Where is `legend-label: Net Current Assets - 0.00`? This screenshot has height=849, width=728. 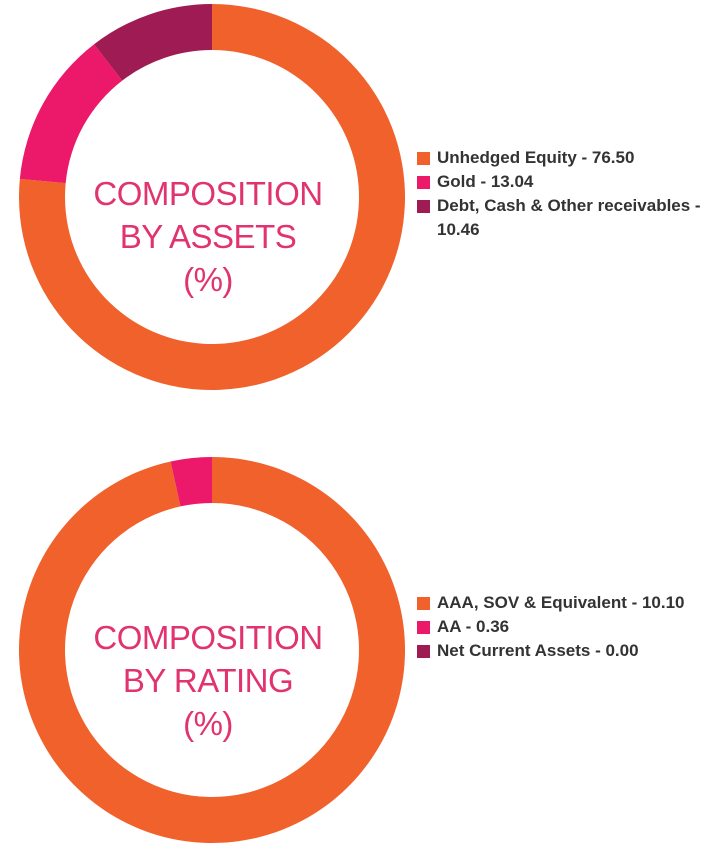
legend-label: Net Current Assets - 0.00 is located at coordinates (538, 650).